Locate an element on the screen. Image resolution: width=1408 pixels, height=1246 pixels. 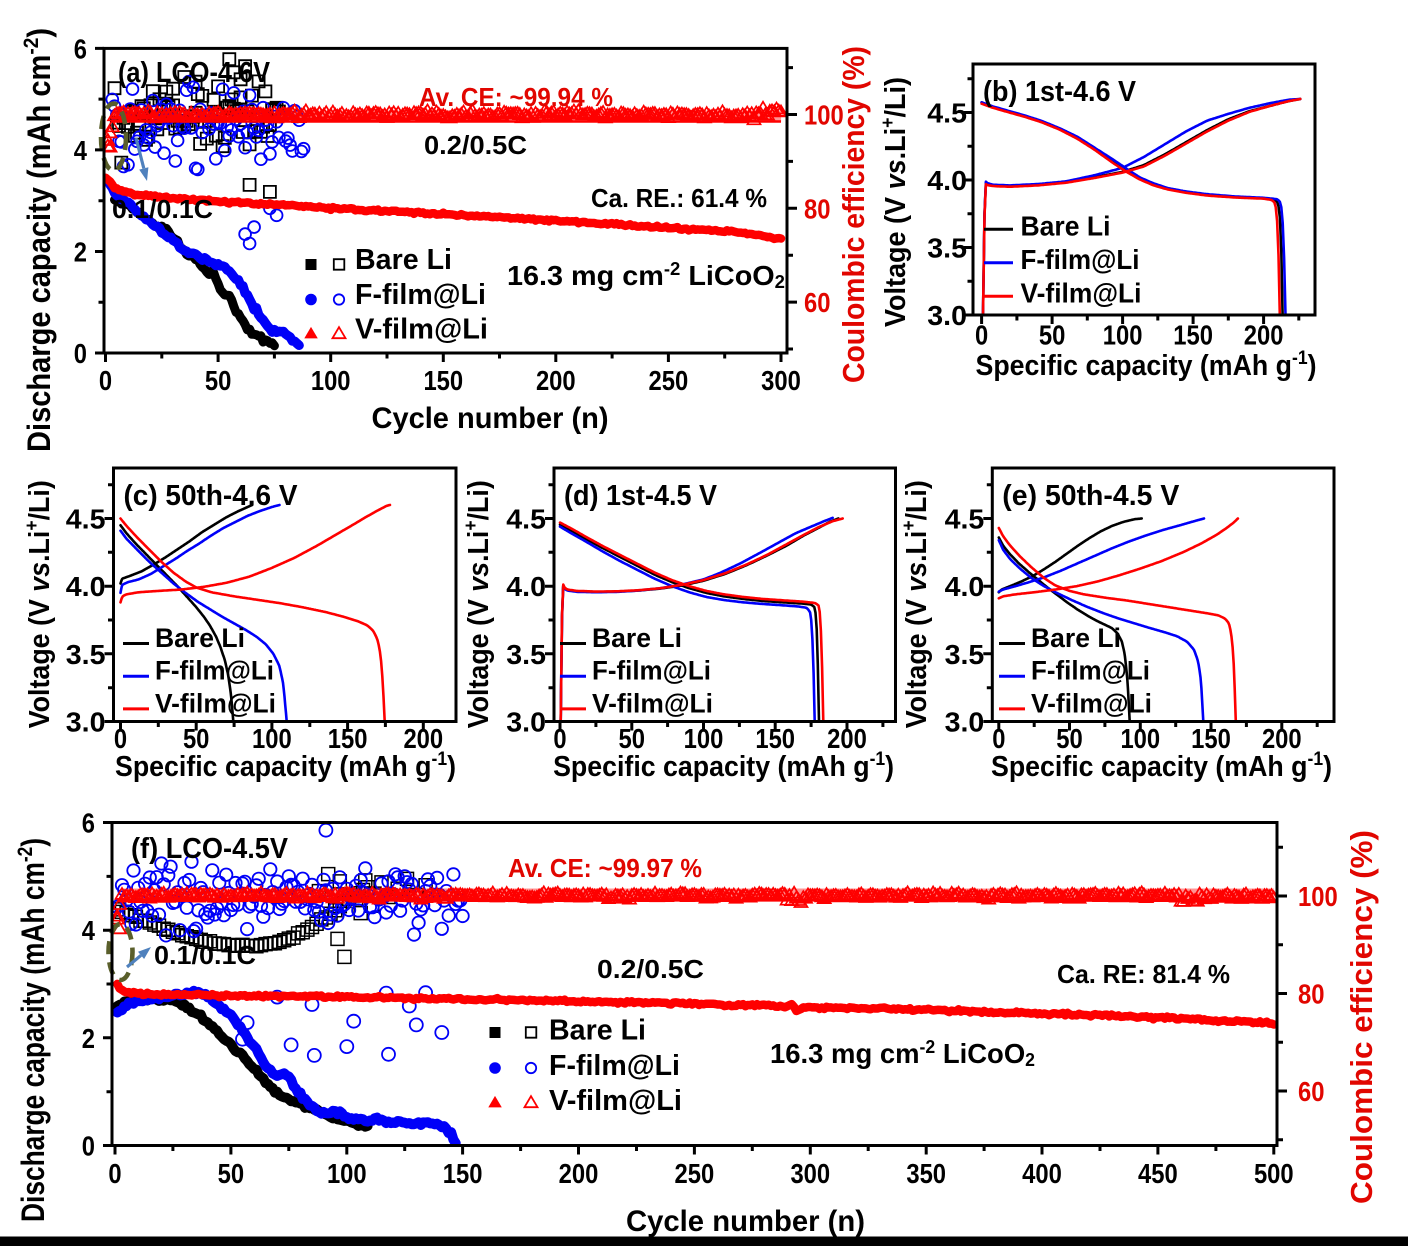
svg-text: (d) 1st-4.5 V is located at coordinates (641, 496).